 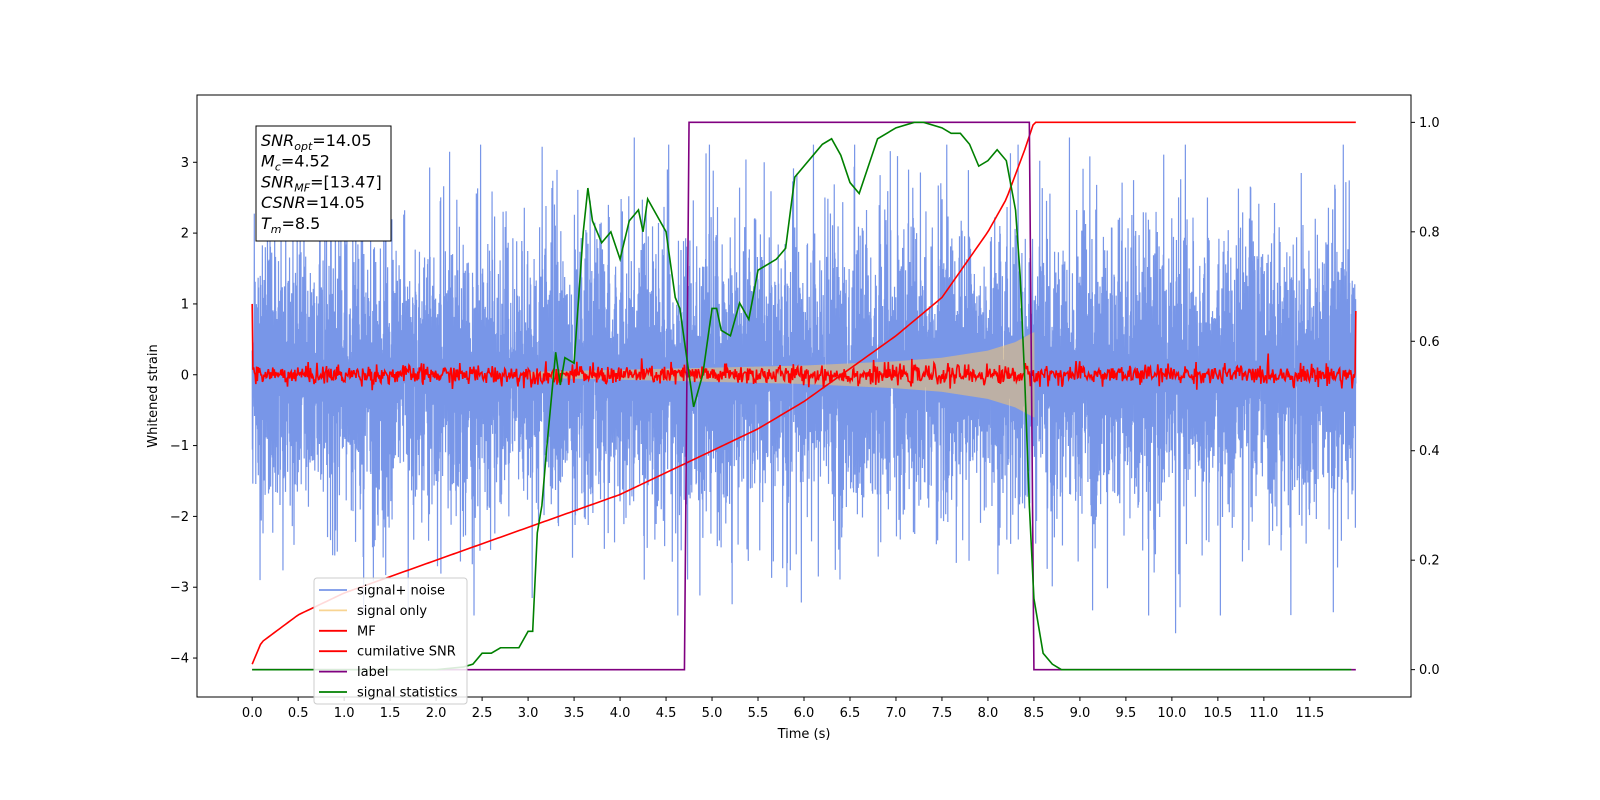 I want to click on x-tick-label: 8.0, so click(x=988, y=713).